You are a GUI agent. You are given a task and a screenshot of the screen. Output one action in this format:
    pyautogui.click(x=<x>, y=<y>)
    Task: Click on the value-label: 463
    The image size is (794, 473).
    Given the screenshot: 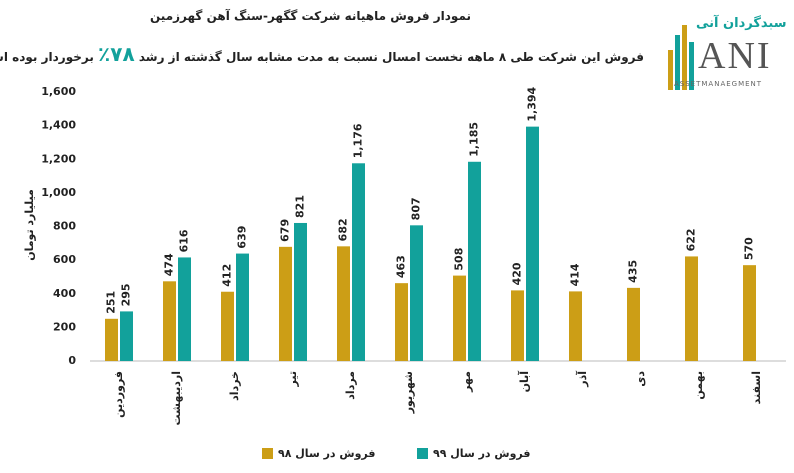 What is the action you would take?
    pyautogui.click(x=401, y=266)
    